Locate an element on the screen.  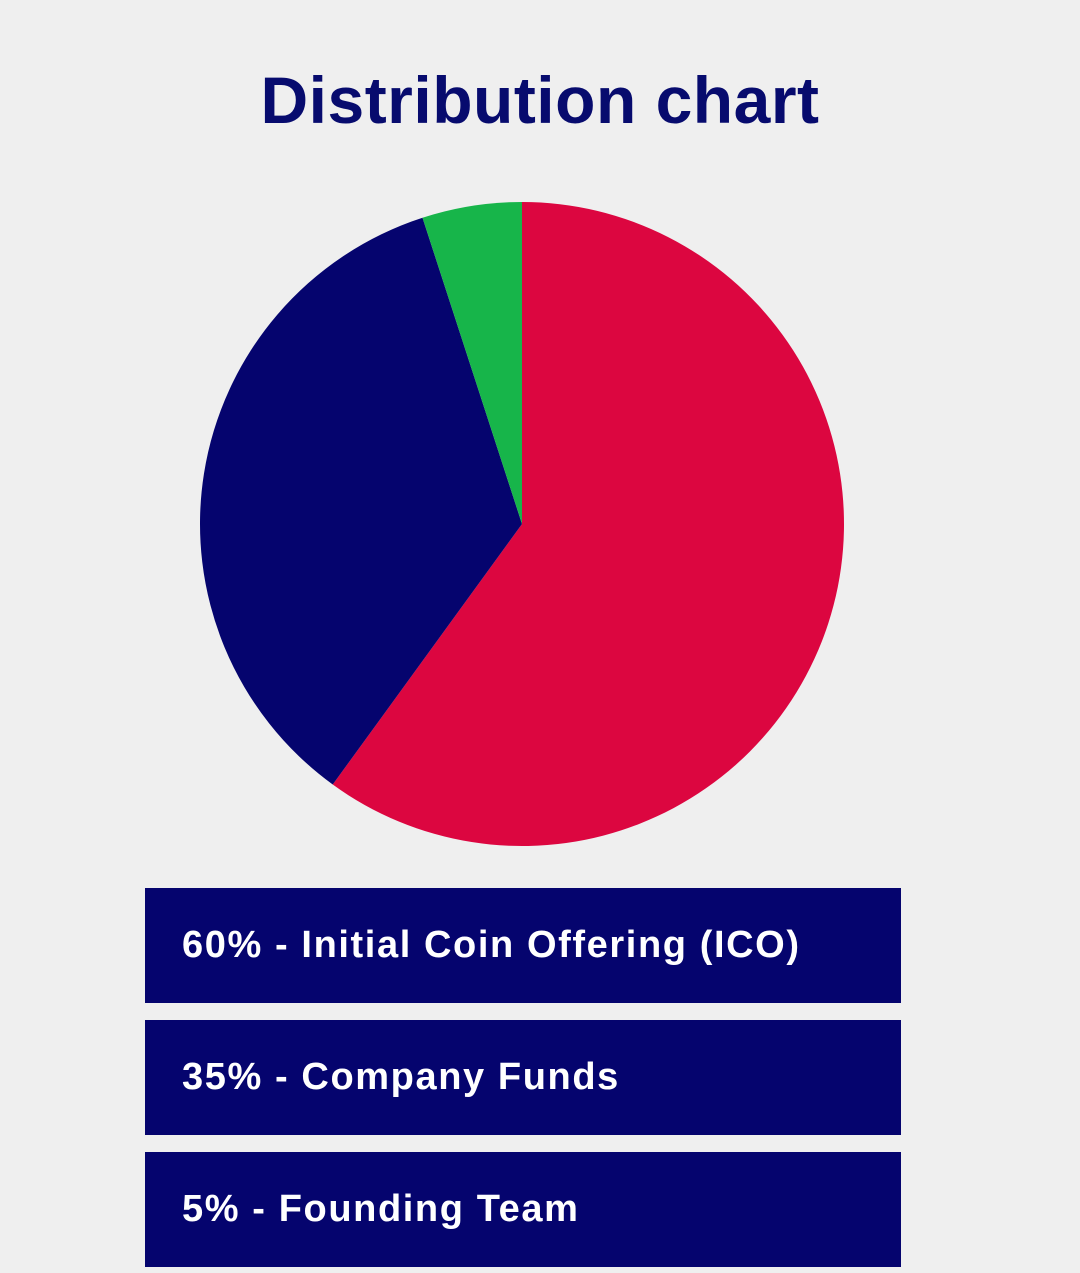
legend-item-company-funds: 35% - Company Funds is located at coordinates (523, 1077).